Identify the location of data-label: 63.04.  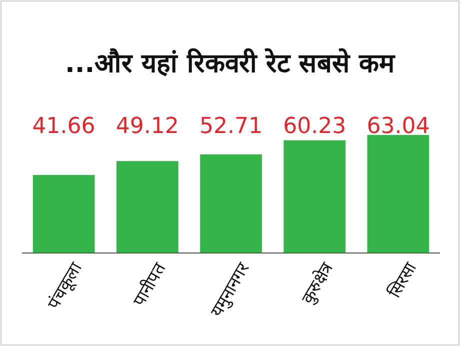
(398, 126).